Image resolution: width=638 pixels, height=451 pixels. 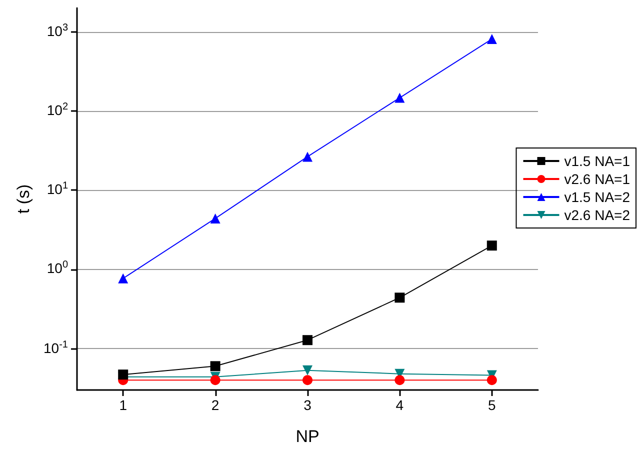 I want to click on y-axis-title: t (s), so click(x=23, y=199).